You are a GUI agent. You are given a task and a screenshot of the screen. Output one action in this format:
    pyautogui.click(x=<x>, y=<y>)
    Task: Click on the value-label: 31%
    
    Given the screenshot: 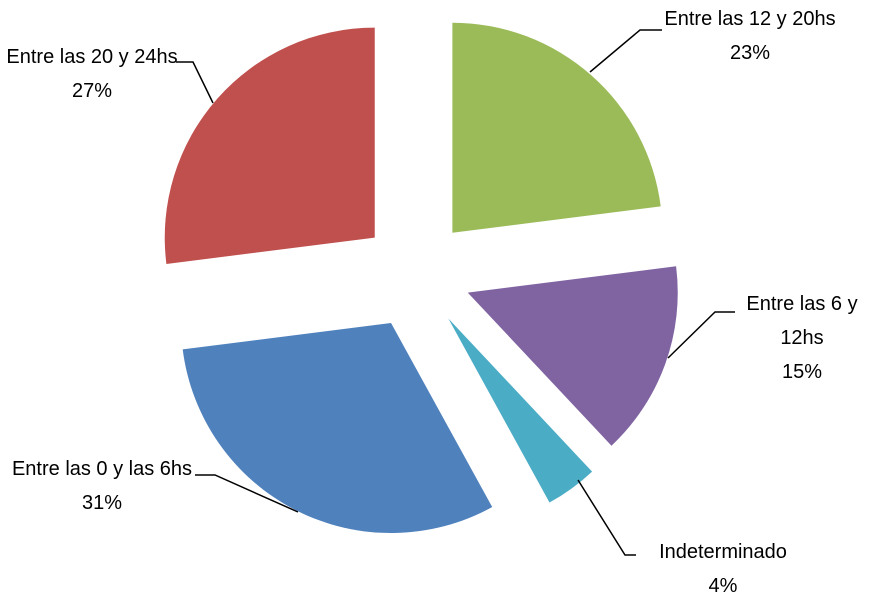 What is the action you would take?
    pyautogui.click(x=102, y=503)
    